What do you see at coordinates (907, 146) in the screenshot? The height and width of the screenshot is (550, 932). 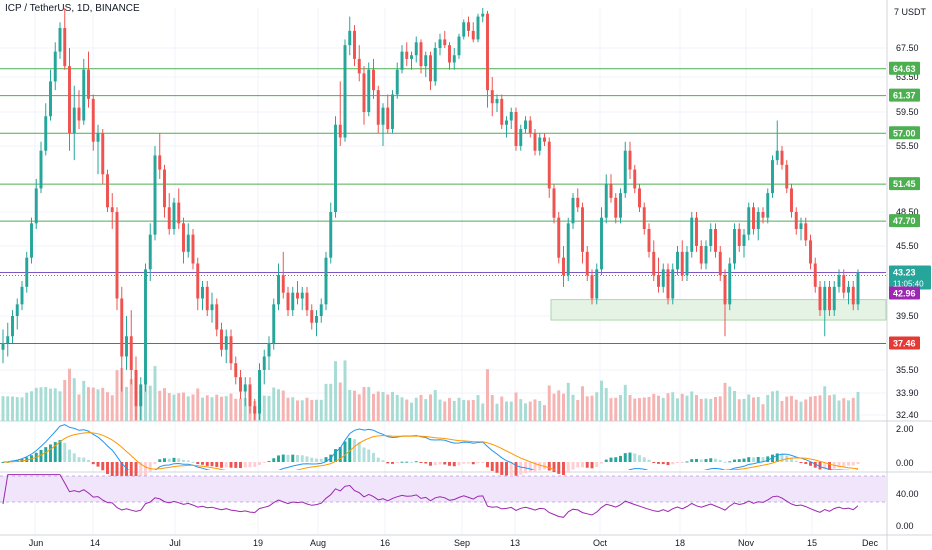 I see `price-tick-label: 55.50` at bounding box center [907, 146].